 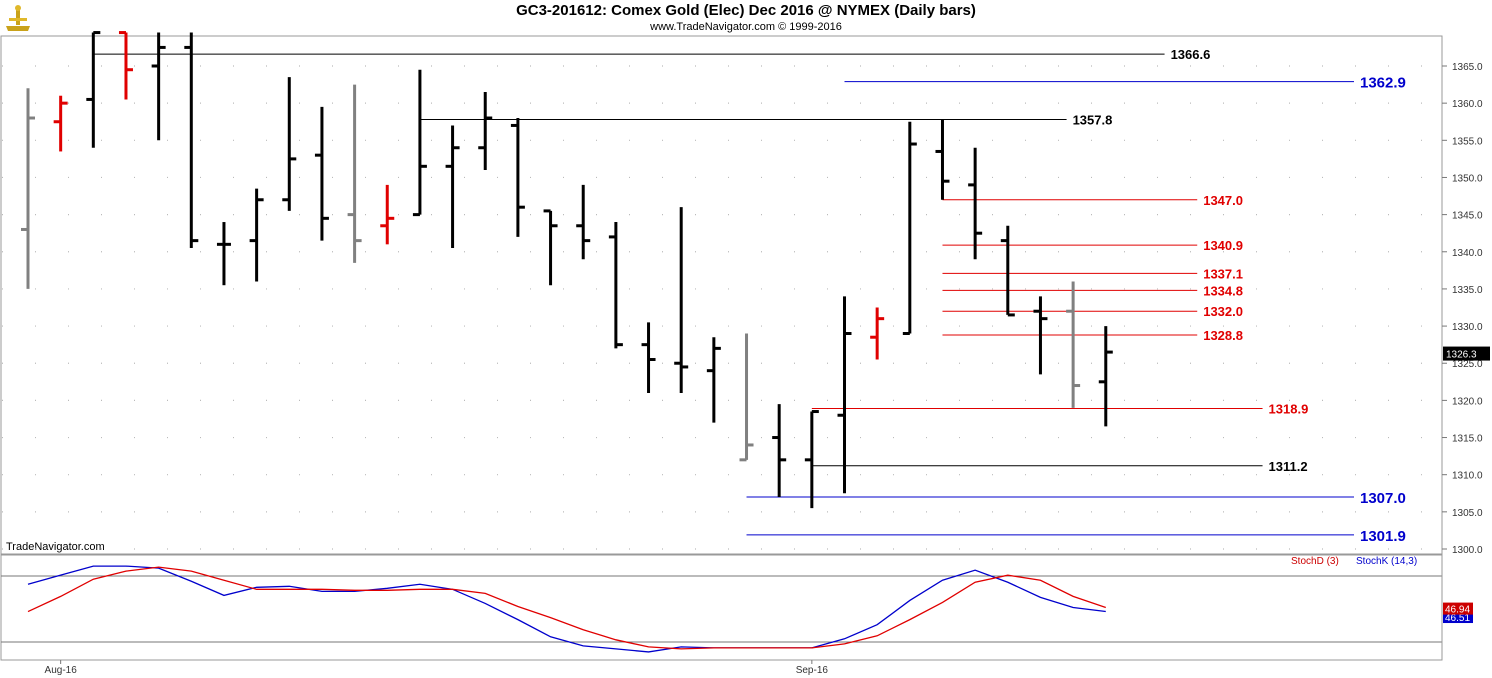 What do you see at coordinates (1467, 104) in the screenshot?
I see `y-tick-label: 1360.0` at bounding box center [1467, 104].